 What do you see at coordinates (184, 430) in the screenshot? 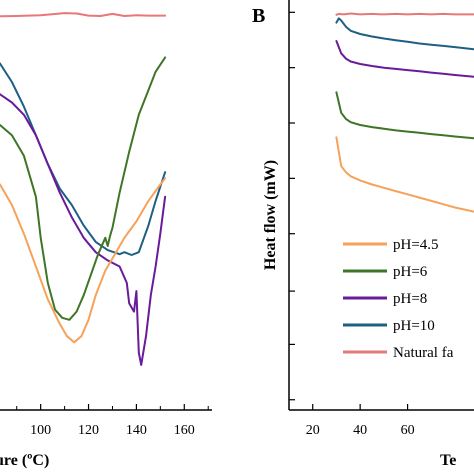
I see `panel-a-x-tick-label: 160` at bounding box center [184, 430].